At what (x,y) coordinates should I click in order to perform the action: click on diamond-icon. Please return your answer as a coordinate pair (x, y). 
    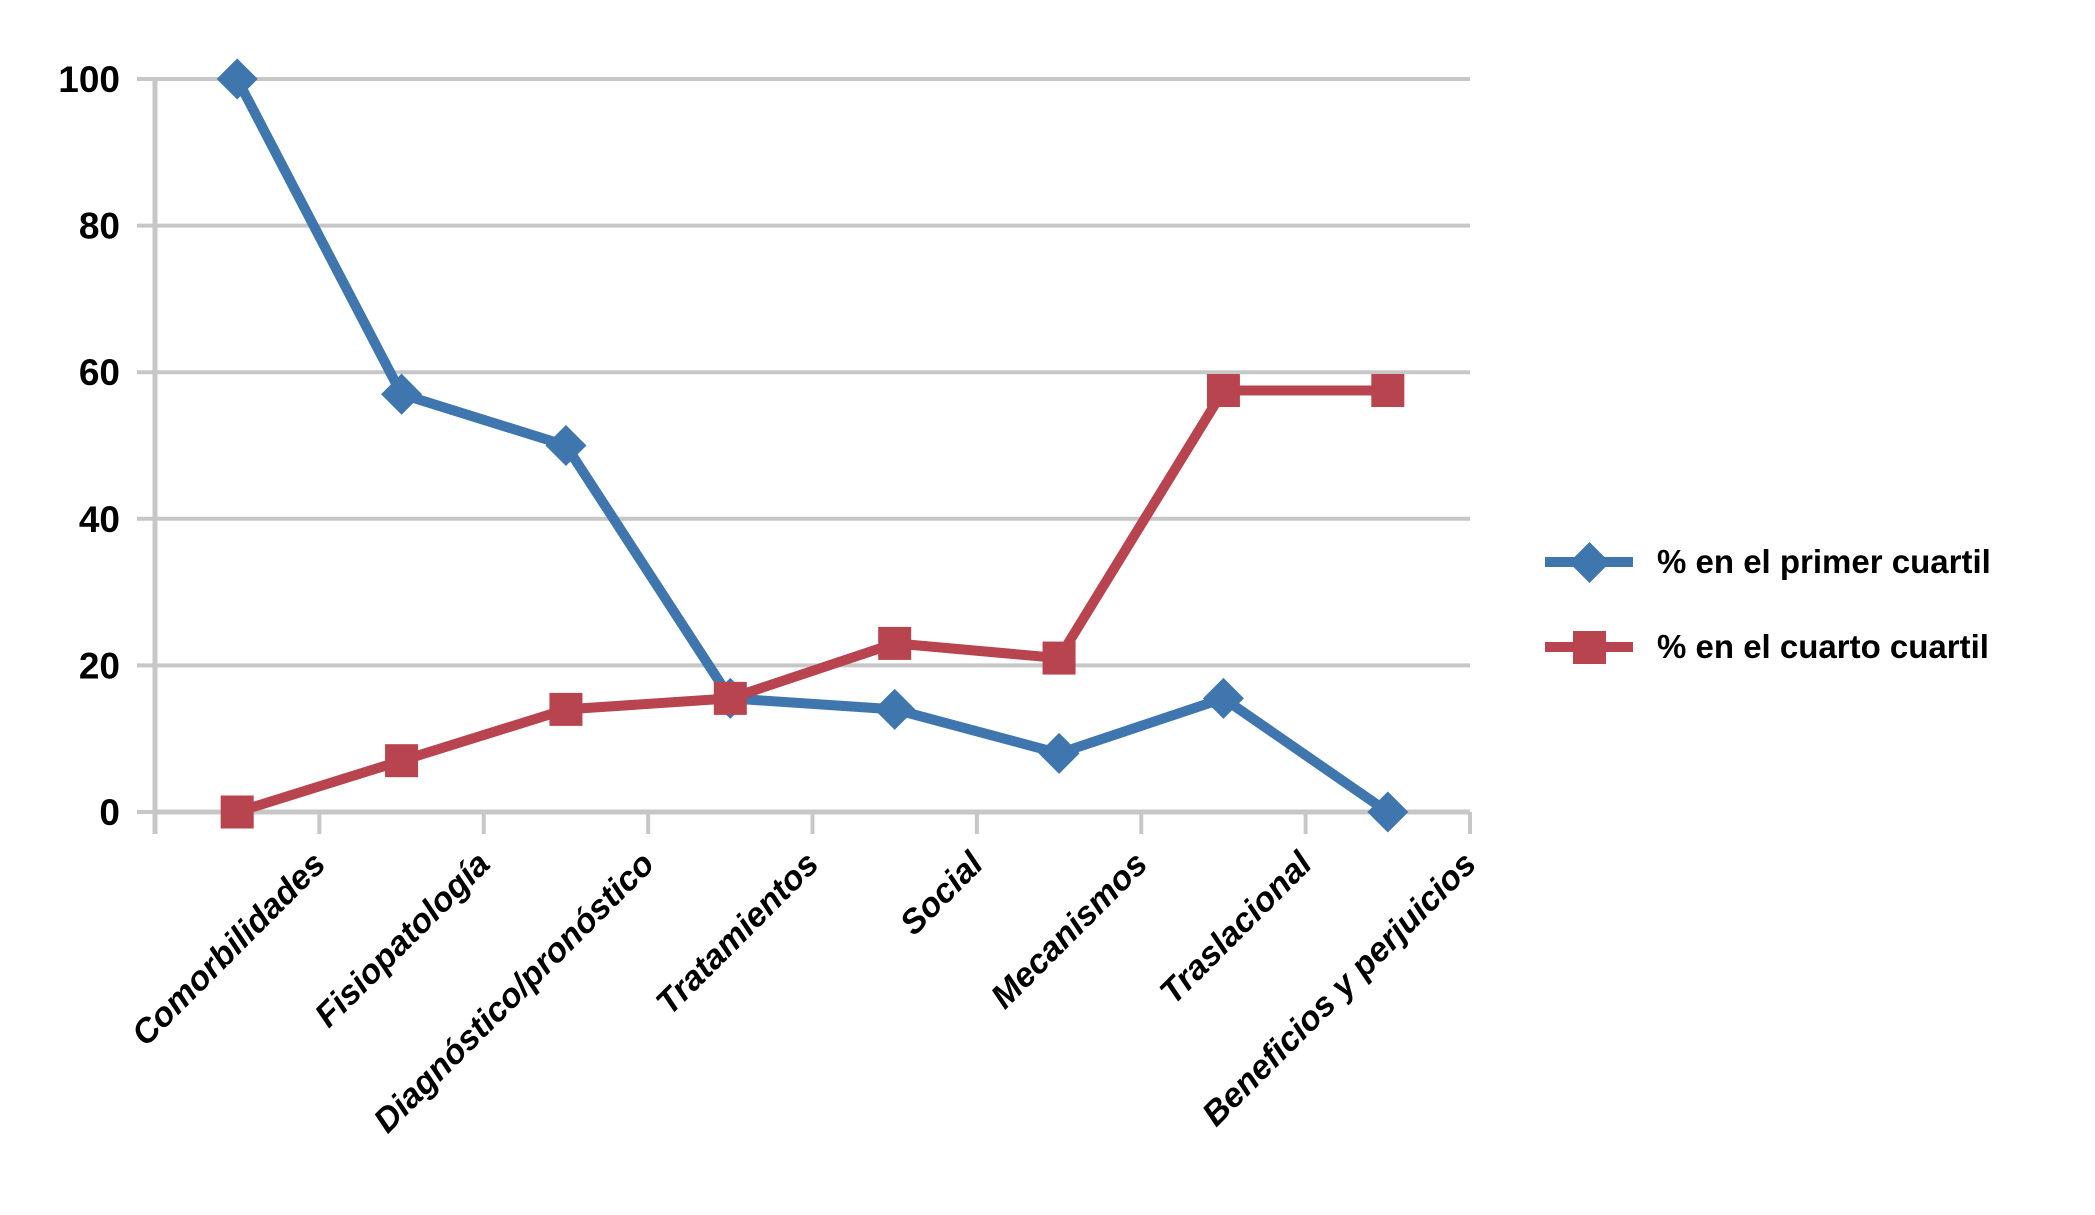
    Looking at the image, I should click on (1589, 562).